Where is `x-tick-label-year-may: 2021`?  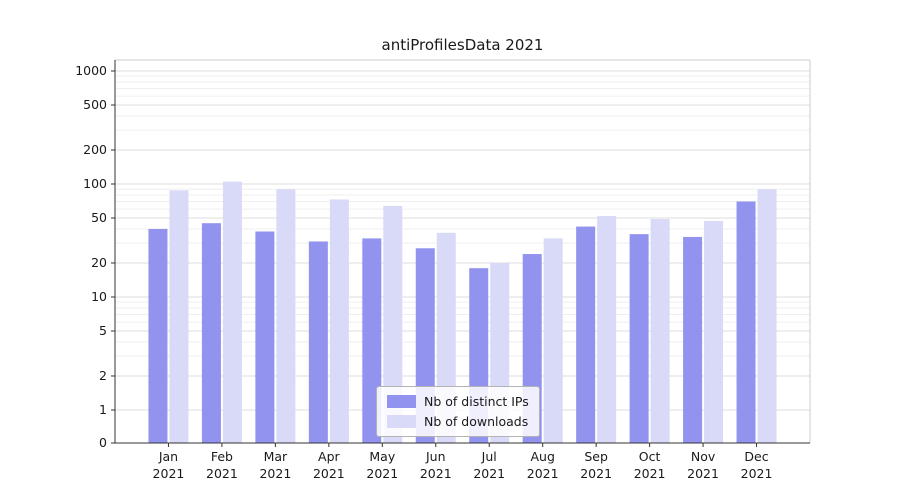
x-tick-label-year-may: 2021 is located at coordinates (382, 473).